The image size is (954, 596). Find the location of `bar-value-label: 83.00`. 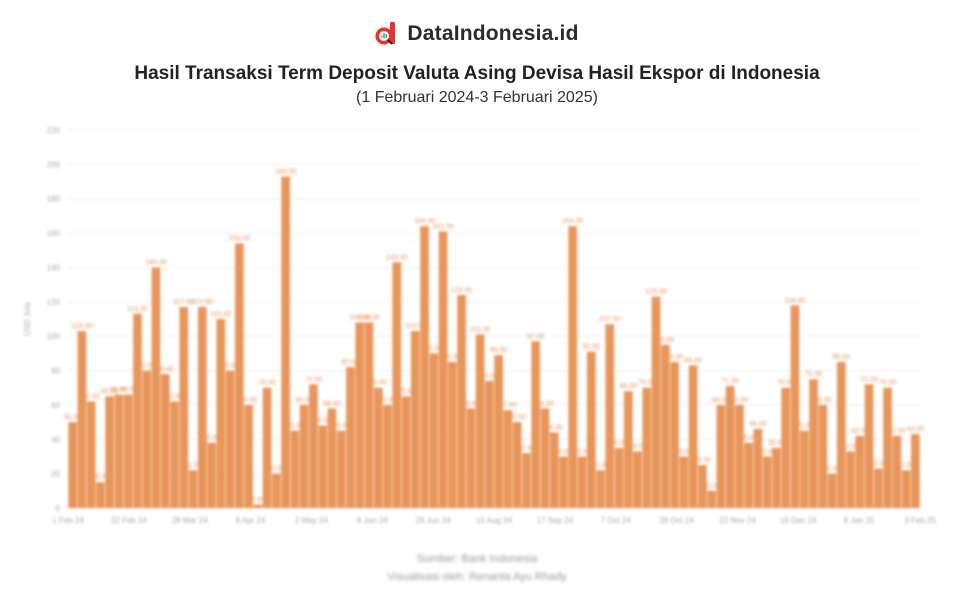

bar-value-label: 83.00 is located at coordinates (693, 360).